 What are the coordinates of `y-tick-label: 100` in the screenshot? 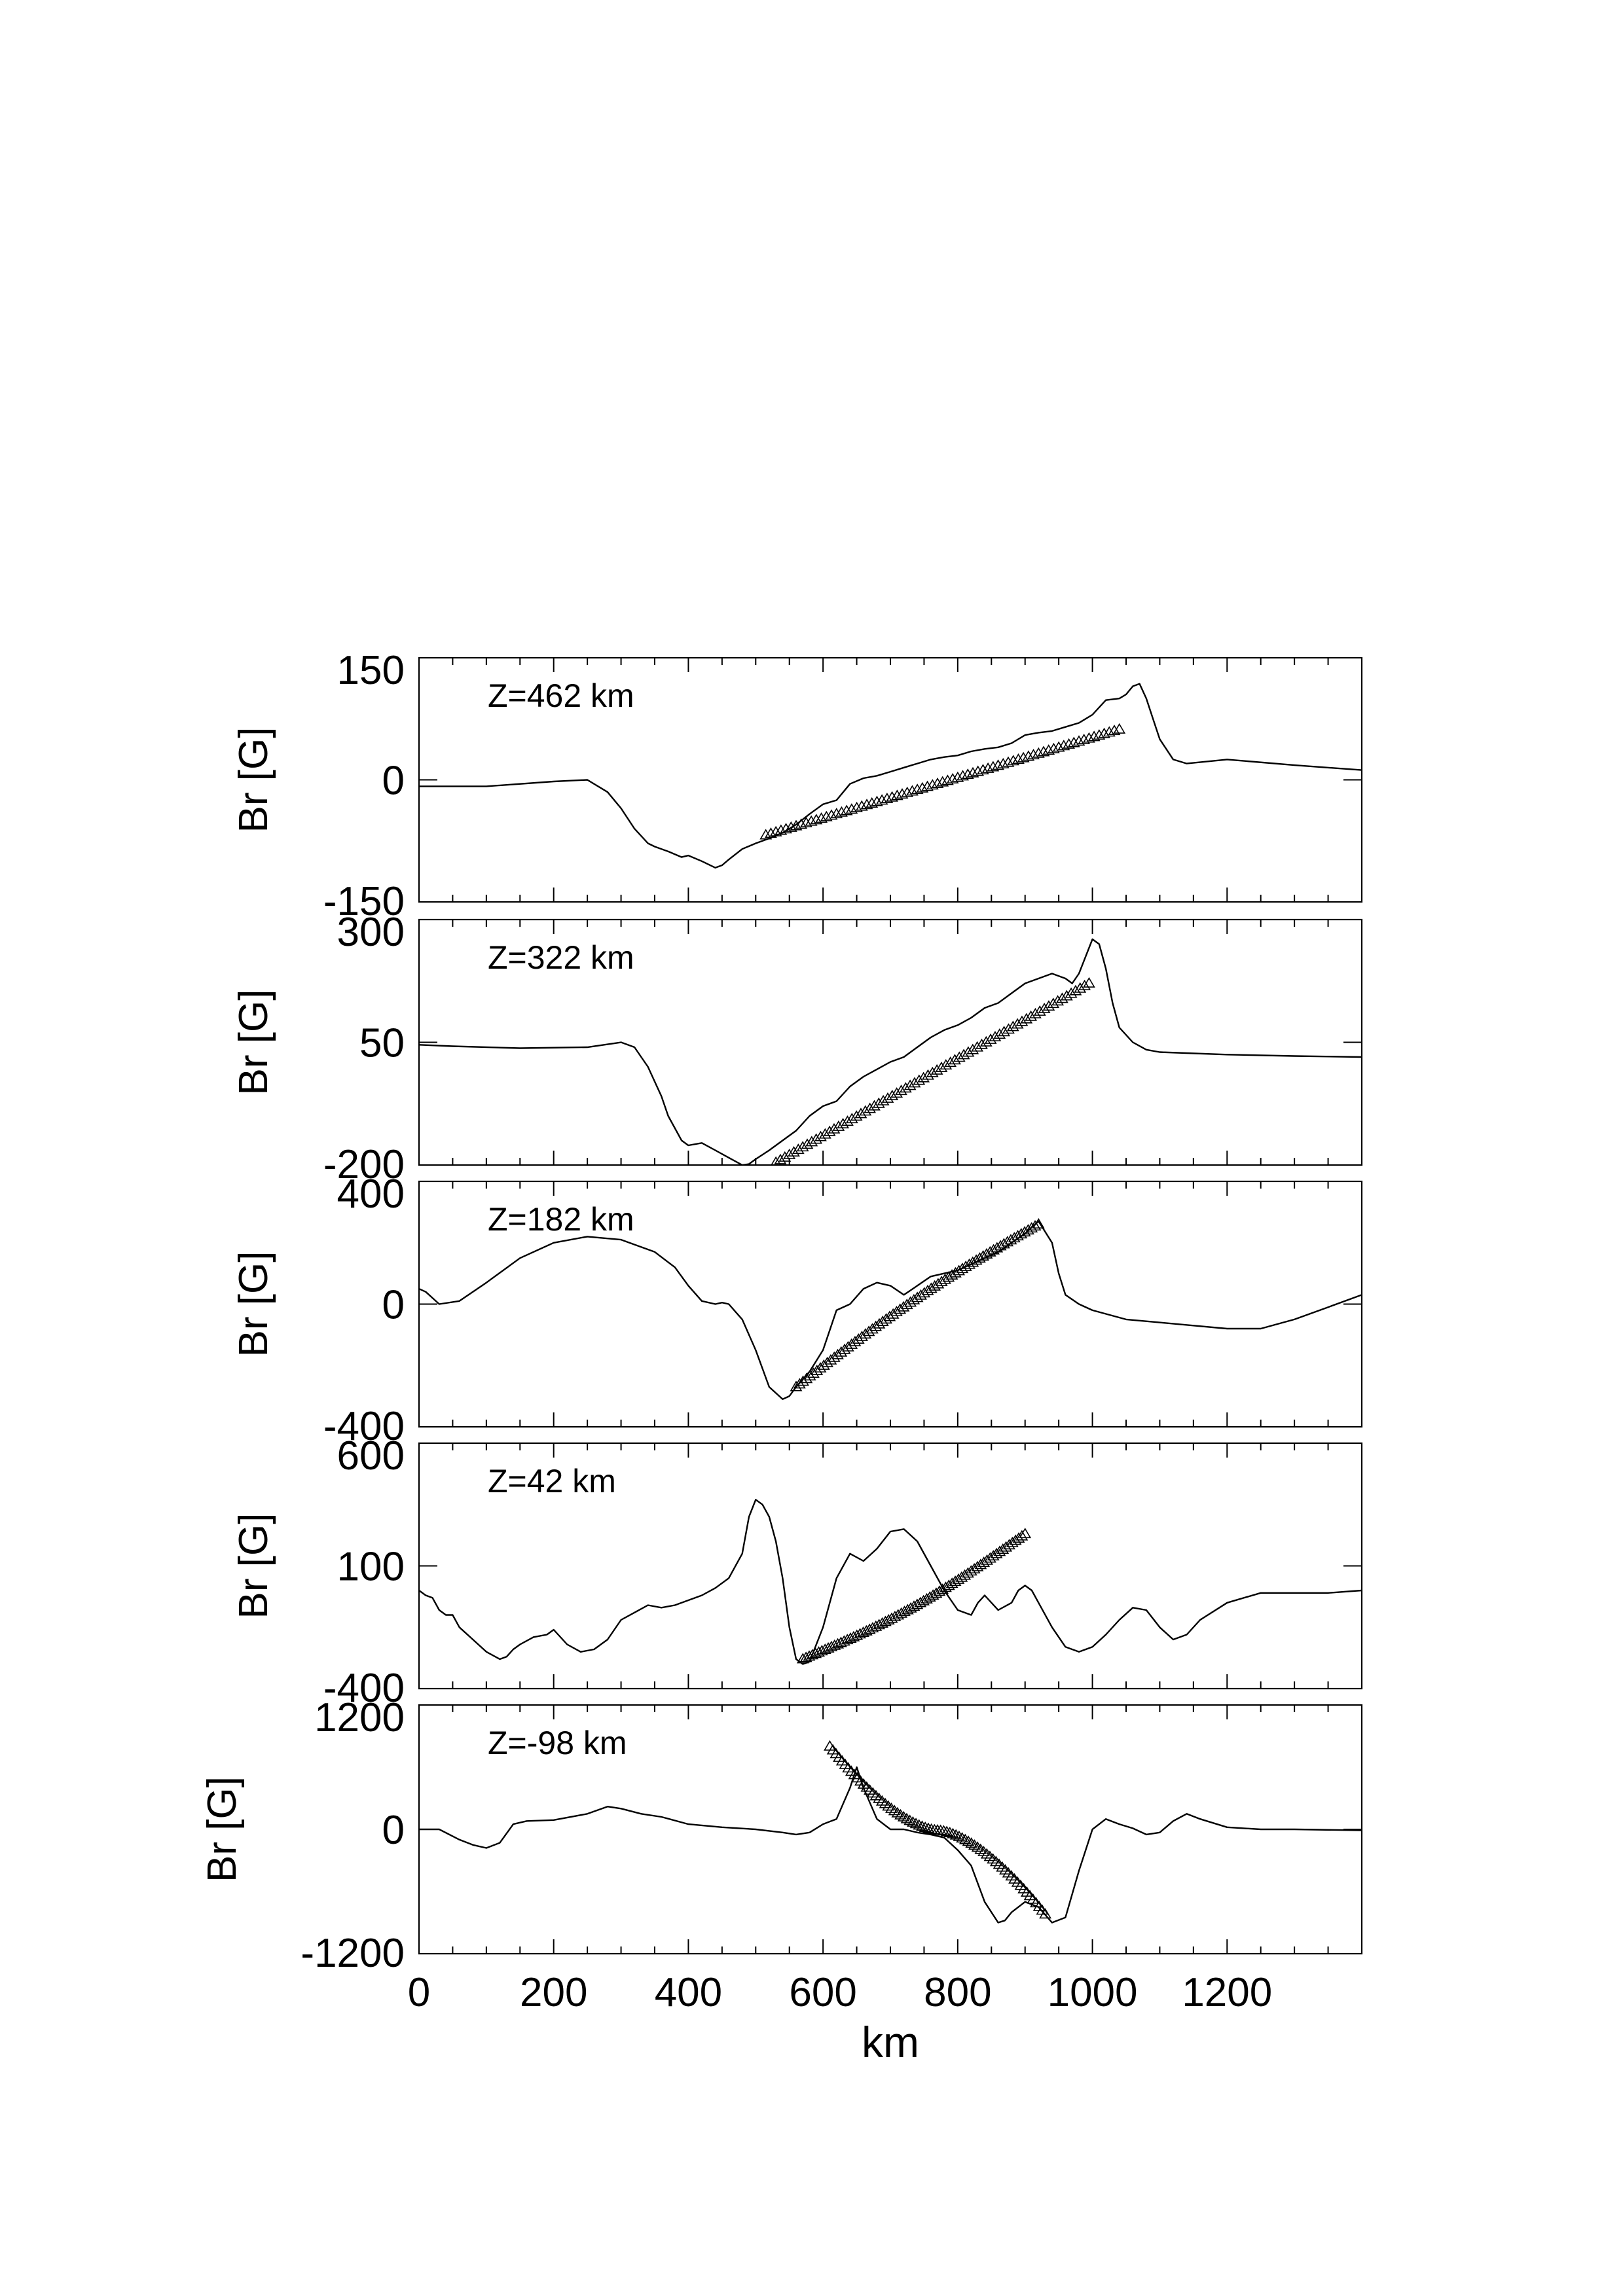 It's located at (371, 1568).